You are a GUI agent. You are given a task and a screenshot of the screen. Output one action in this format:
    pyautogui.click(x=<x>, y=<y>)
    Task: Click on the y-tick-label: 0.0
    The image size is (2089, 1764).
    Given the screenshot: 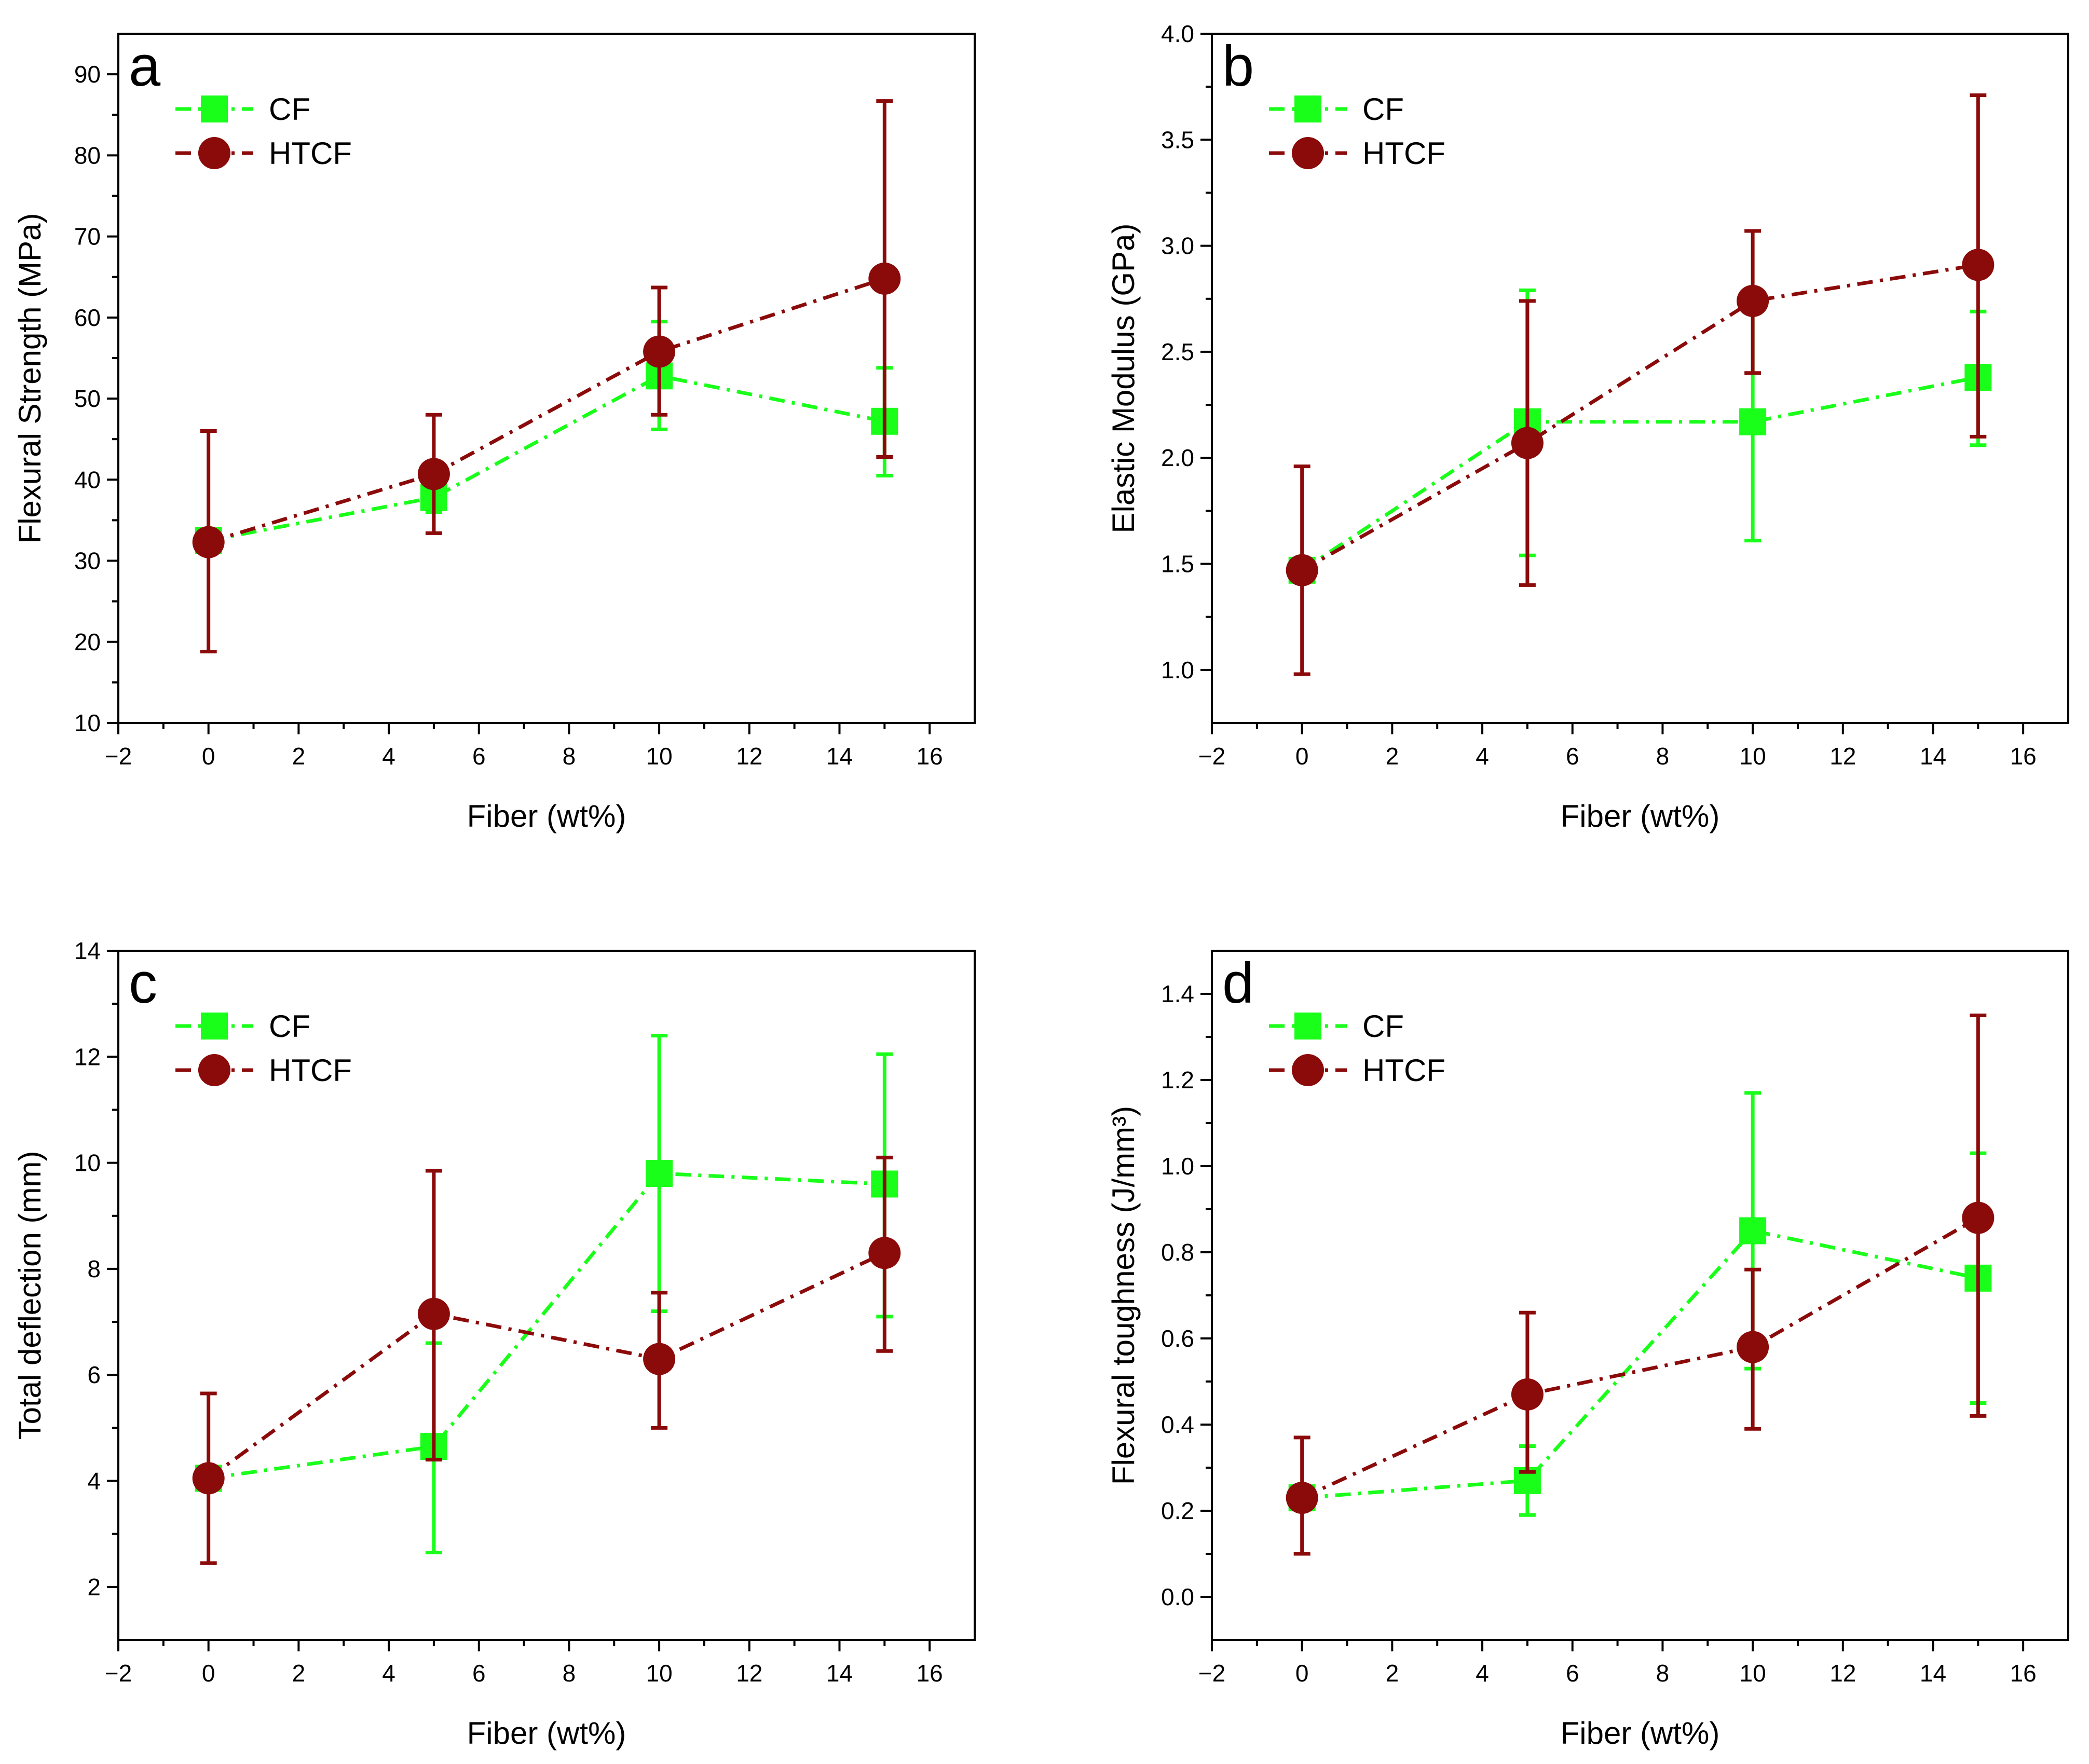 What is the action you would take?
    pyautogui.click(x=1177, y=1597)
    